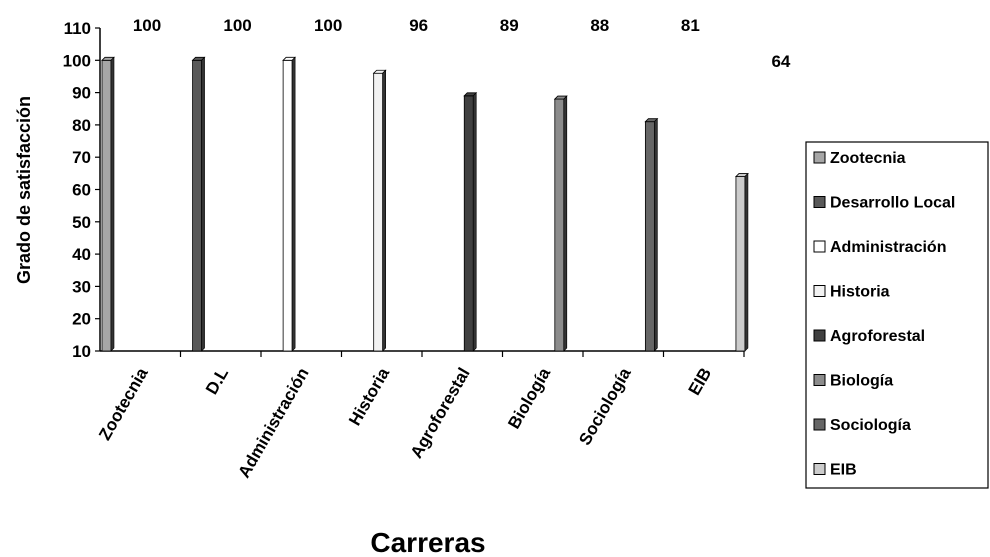 The height and width of the screenshot is (557, 990). I want to click on y-ticks: 10 20 30 40 50 60 70 80 90 100 110, so click(81, 190).